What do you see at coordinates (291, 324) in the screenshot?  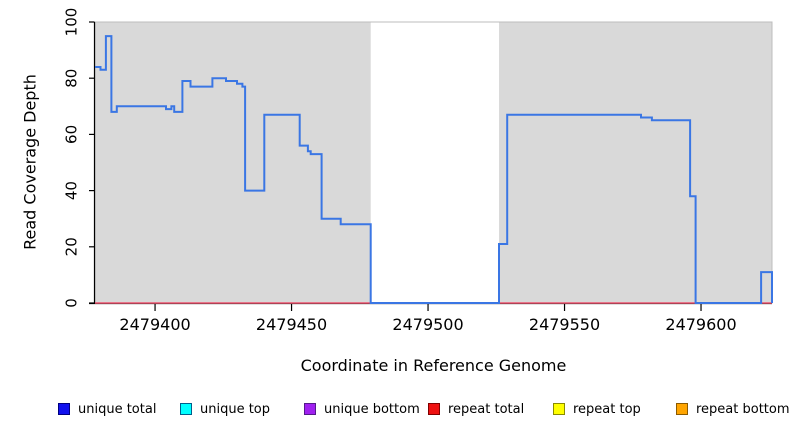 I see `x-tick-label: 2479450` at bounding box center [291, 324].